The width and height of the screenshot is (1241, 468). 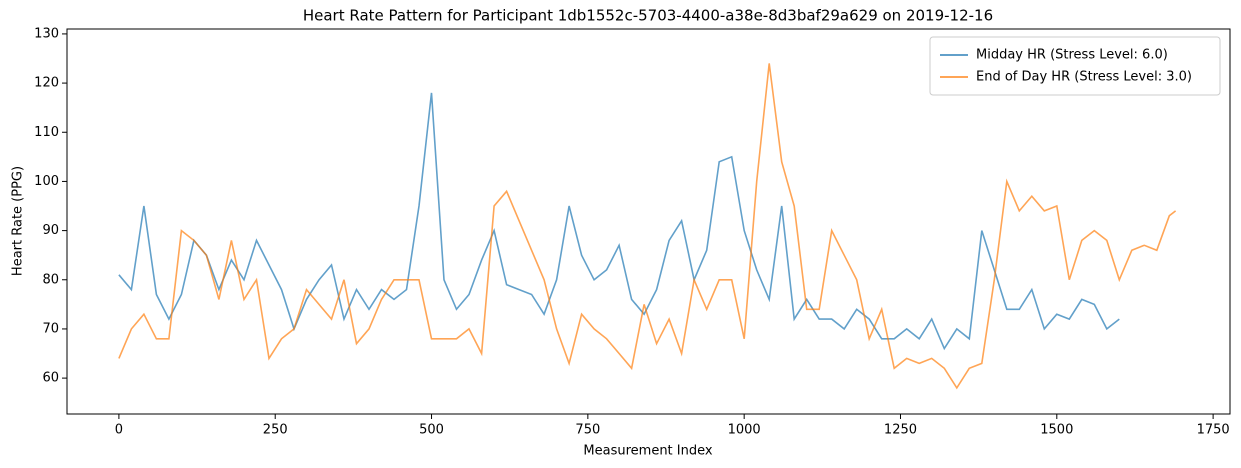 I want to click on x-tick-label: 500, so click(x=431, y=430).